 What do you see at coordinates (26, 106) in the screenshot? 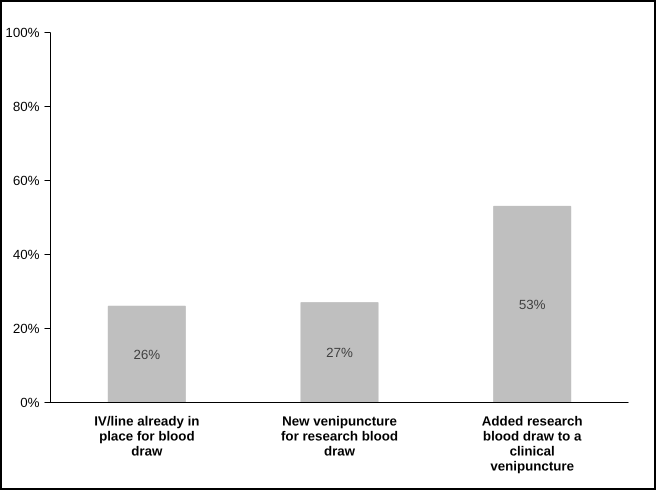
I see `y-tick-label: 80%` at bounding box center [26, 106].